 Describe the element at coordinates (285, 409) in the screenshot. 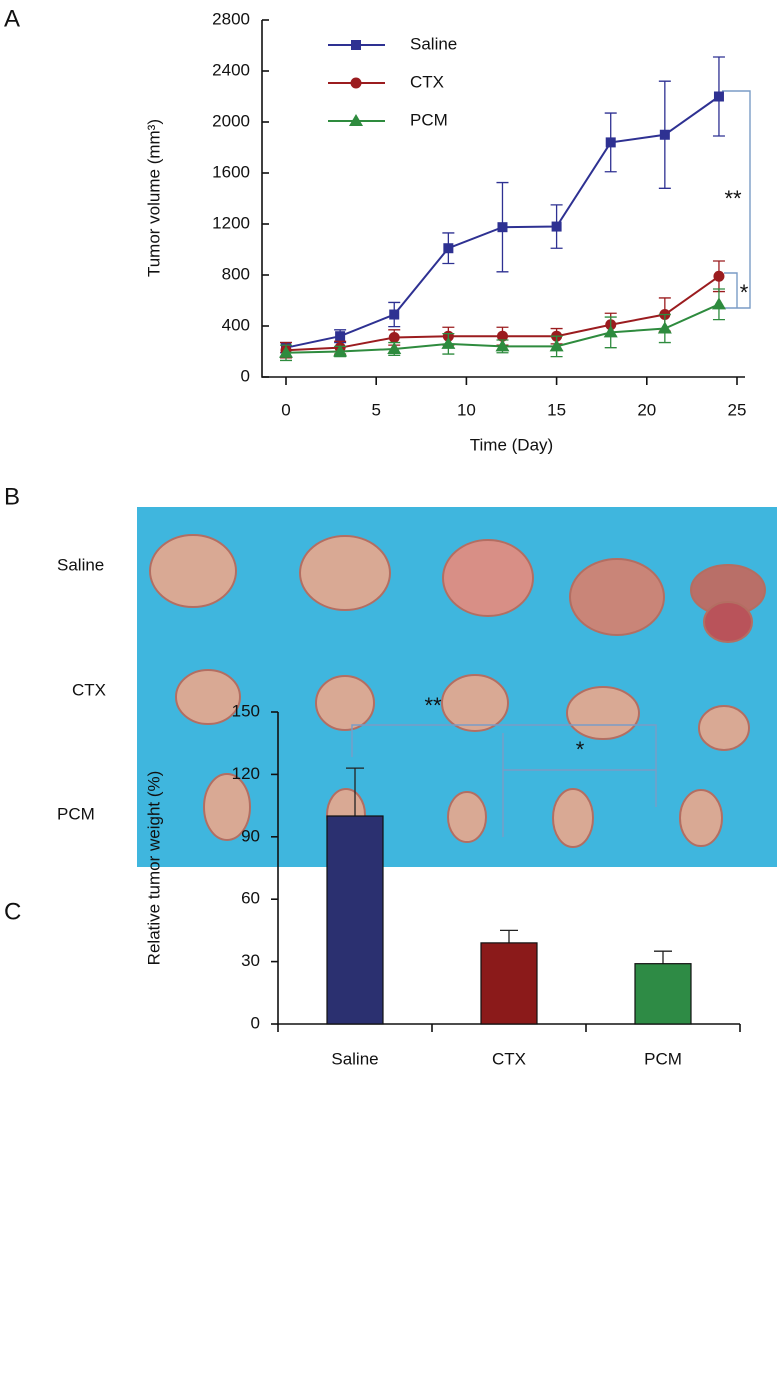

I see `x-tick-label: 0` at that location.